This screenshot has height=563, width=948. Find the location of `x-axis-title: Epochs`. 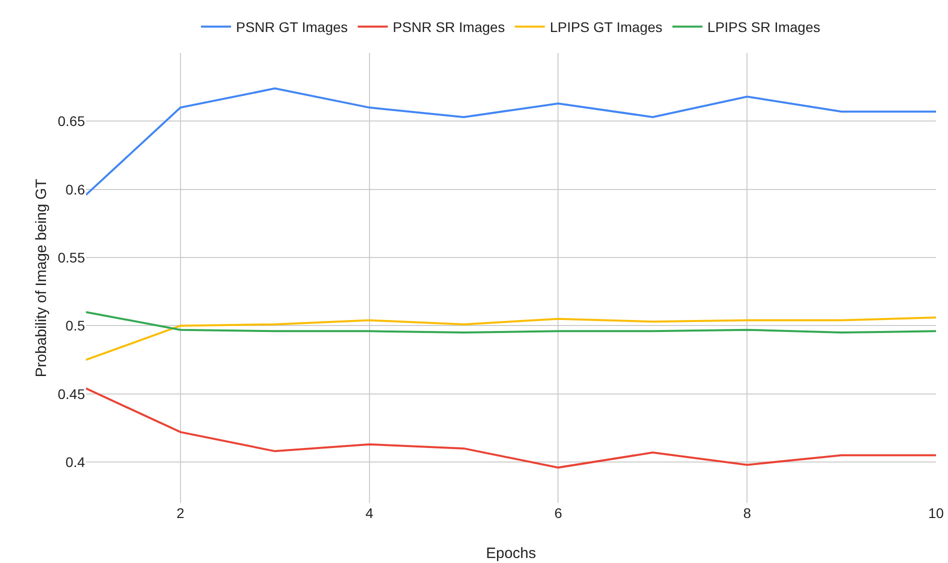

x-axis-title: Epochs is located at coordinates (511, 553).